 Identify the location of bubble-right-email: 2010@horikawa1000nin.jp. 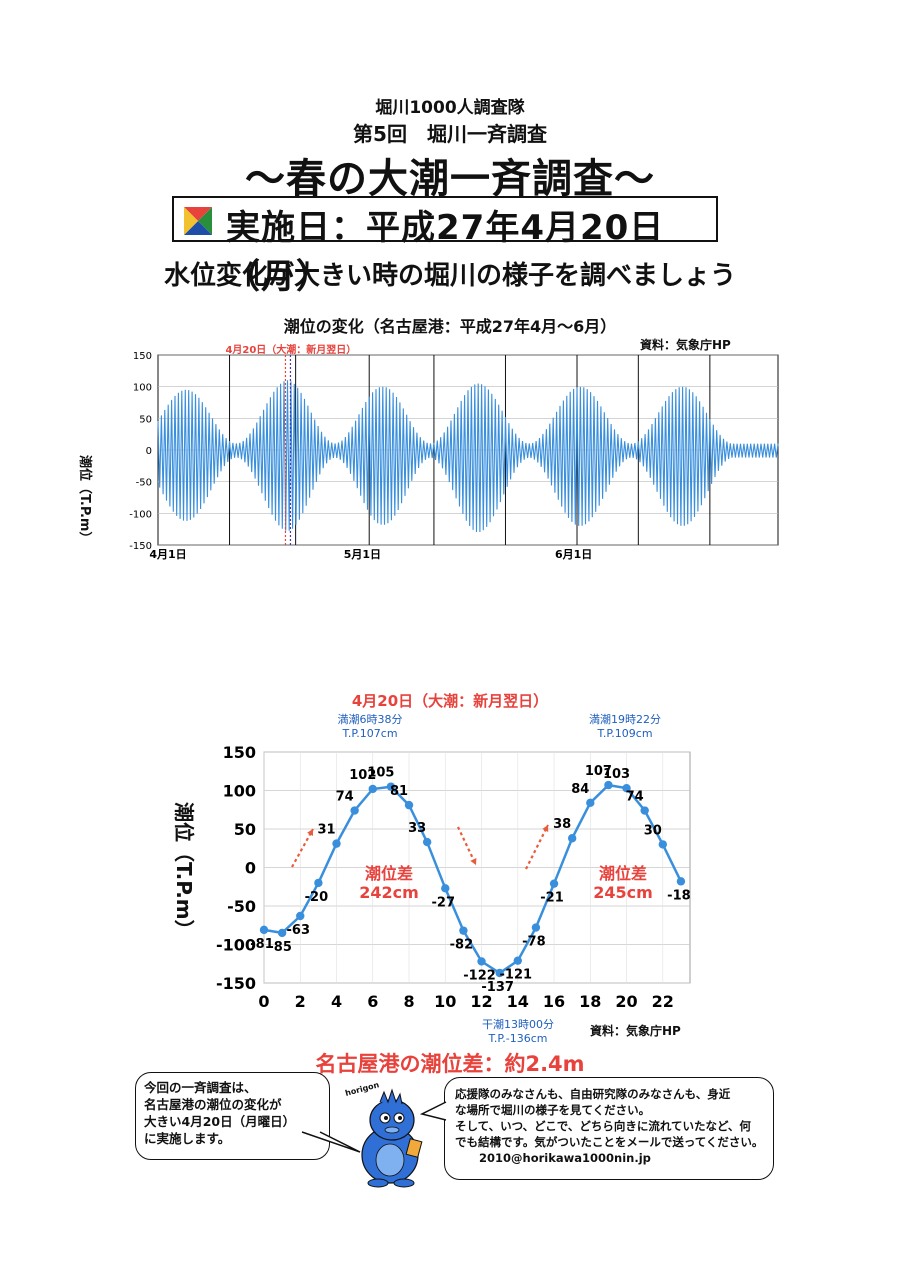
(565, 1158).